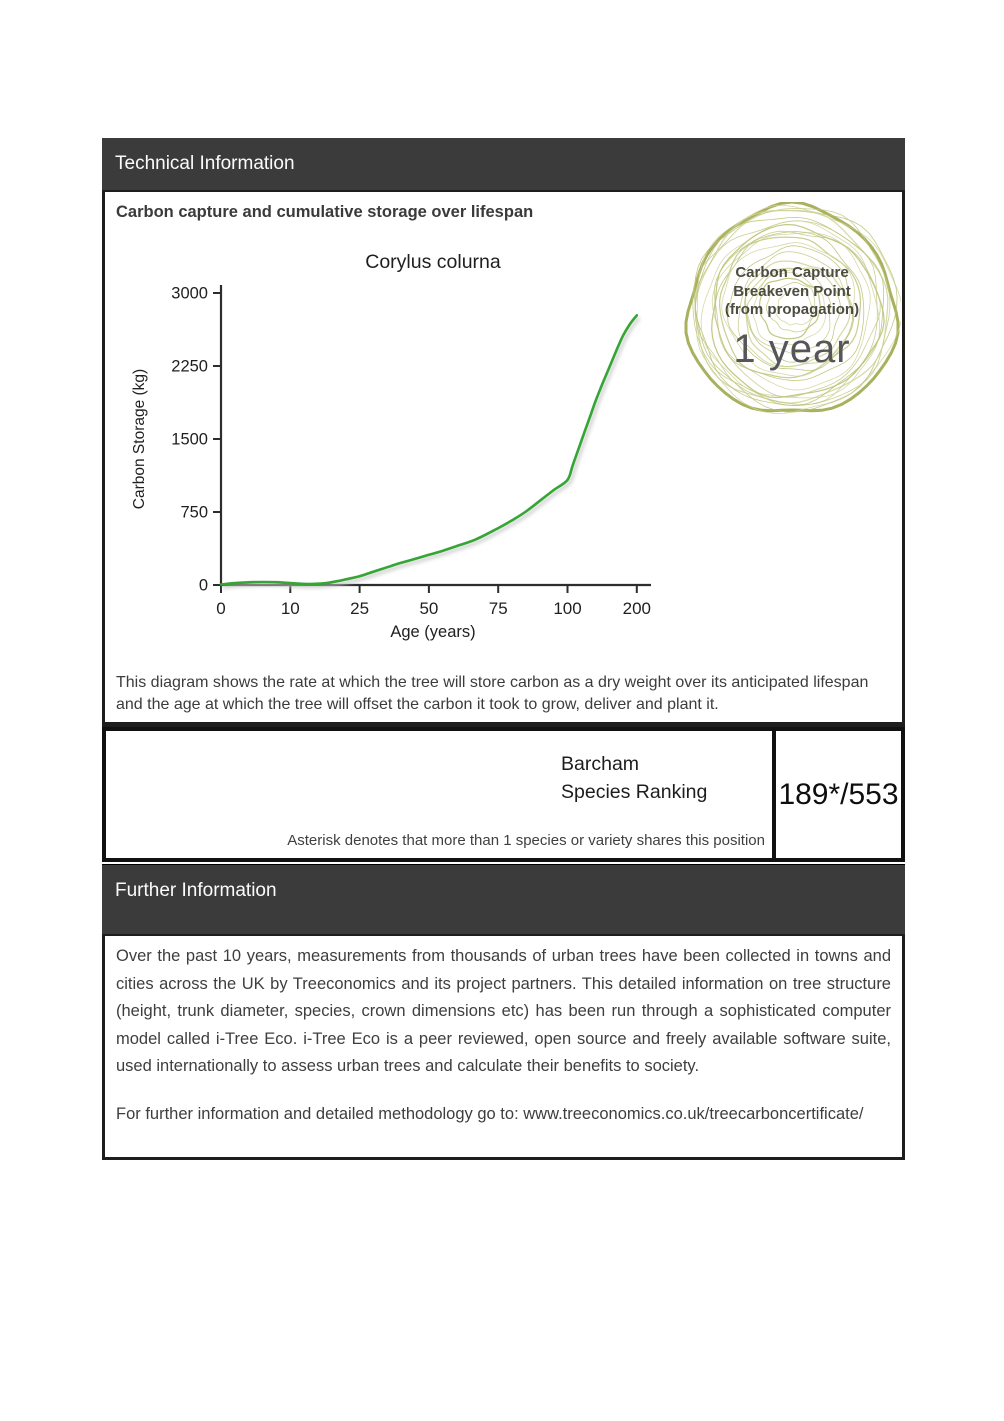 The image size is (1004, 1421). What do you see at coordinates (503, 899) in the screenshot?
I see `further-information-header: Further Information` at bounding box center [503, 899].